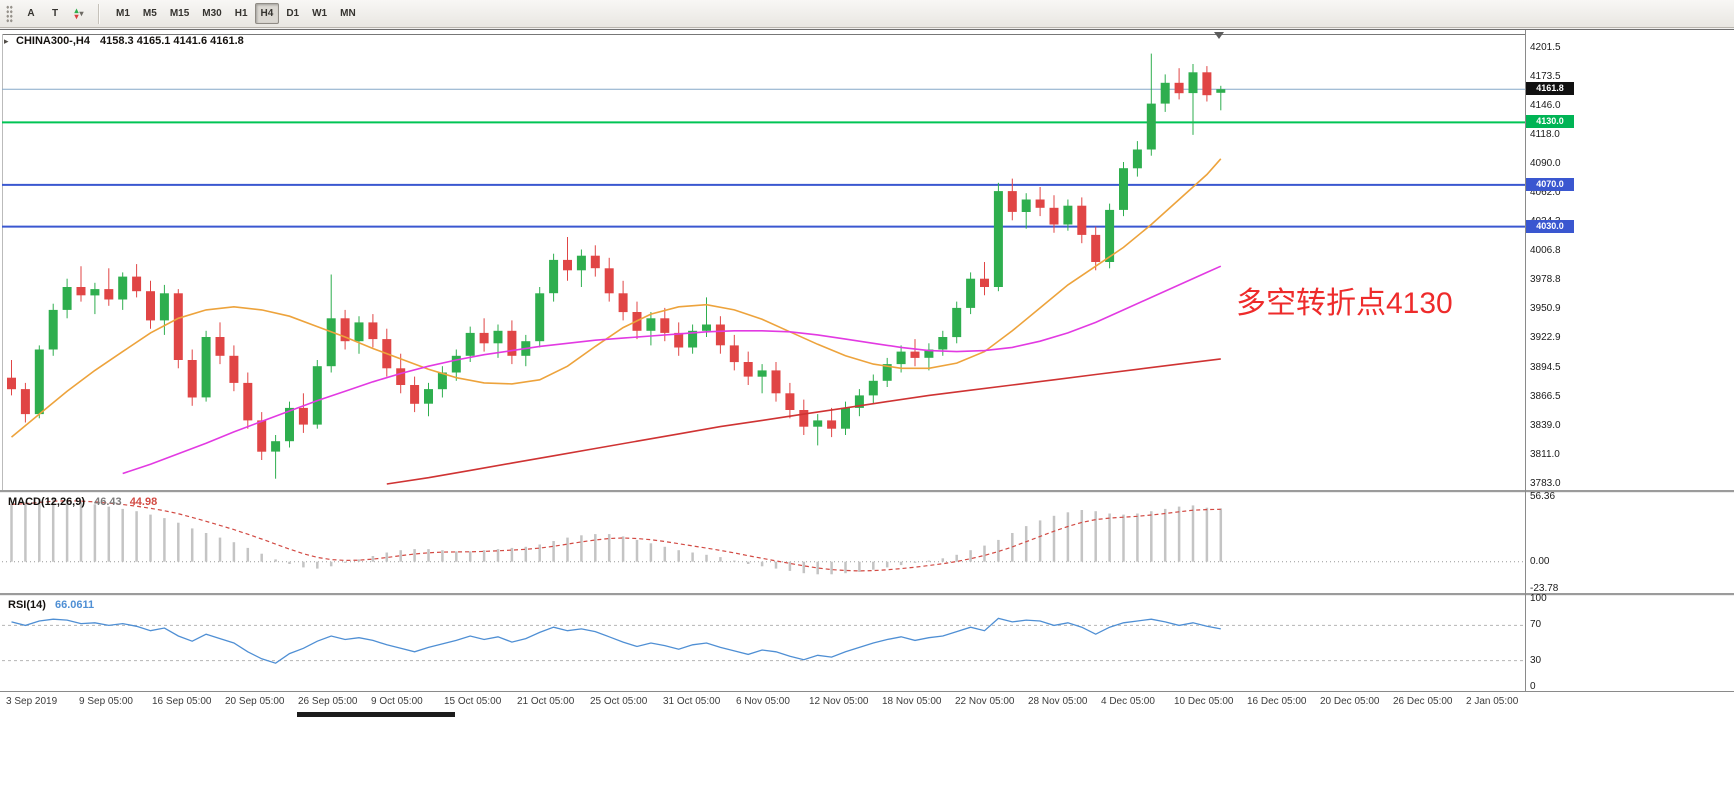 Image resolution: width=1734 pixels, height=798 pixels. Describe the element at coordinates (74, 605) in the screenshot. I see `rsi-value: 66.0611` at that location.